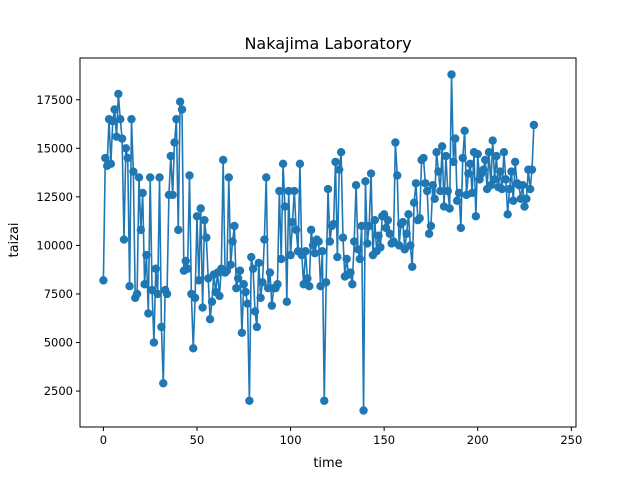  I want to click on x-tick-label: 100, so click(291, 440).